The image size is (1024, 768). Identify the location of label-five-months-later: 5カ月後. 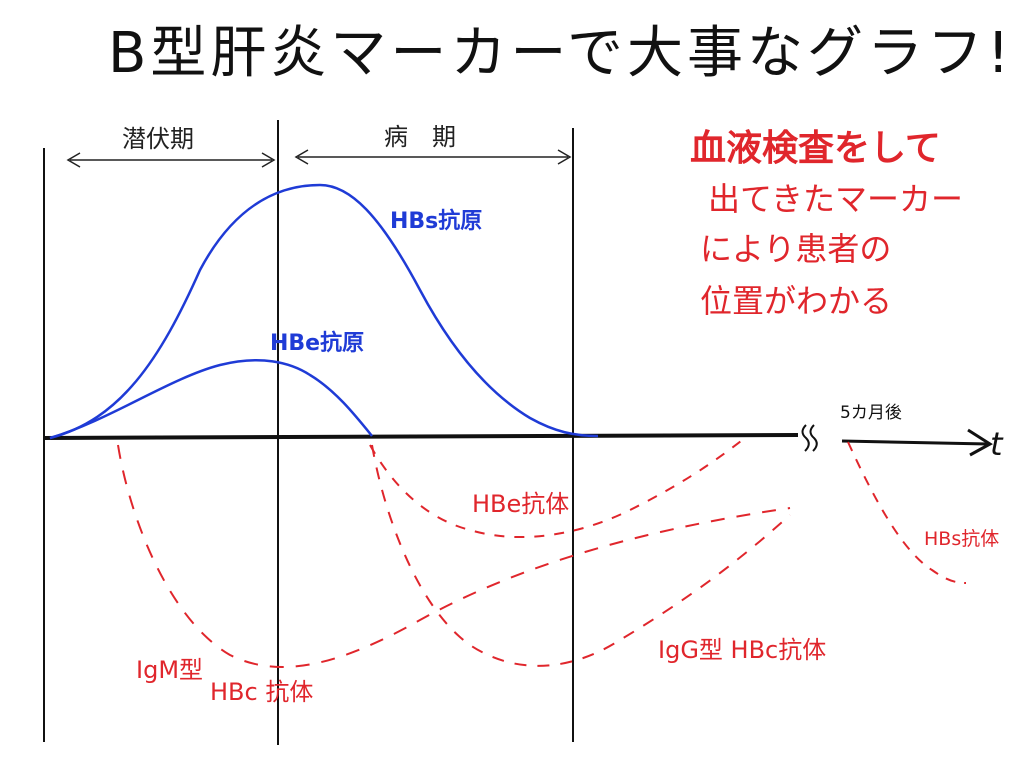
(871, 413).